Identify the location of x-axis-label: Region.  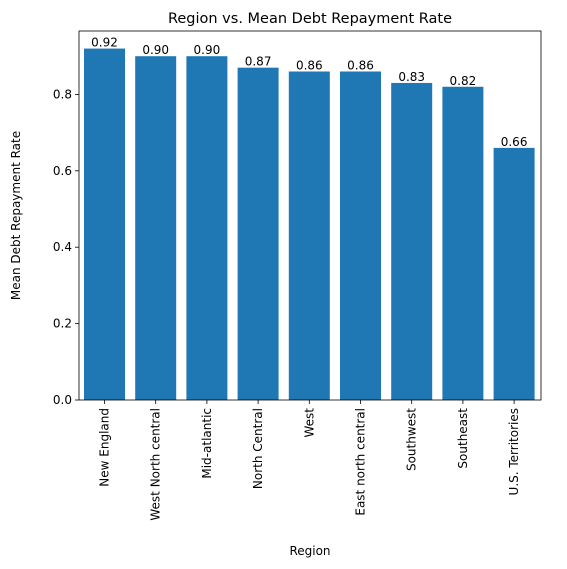
(309, 551).